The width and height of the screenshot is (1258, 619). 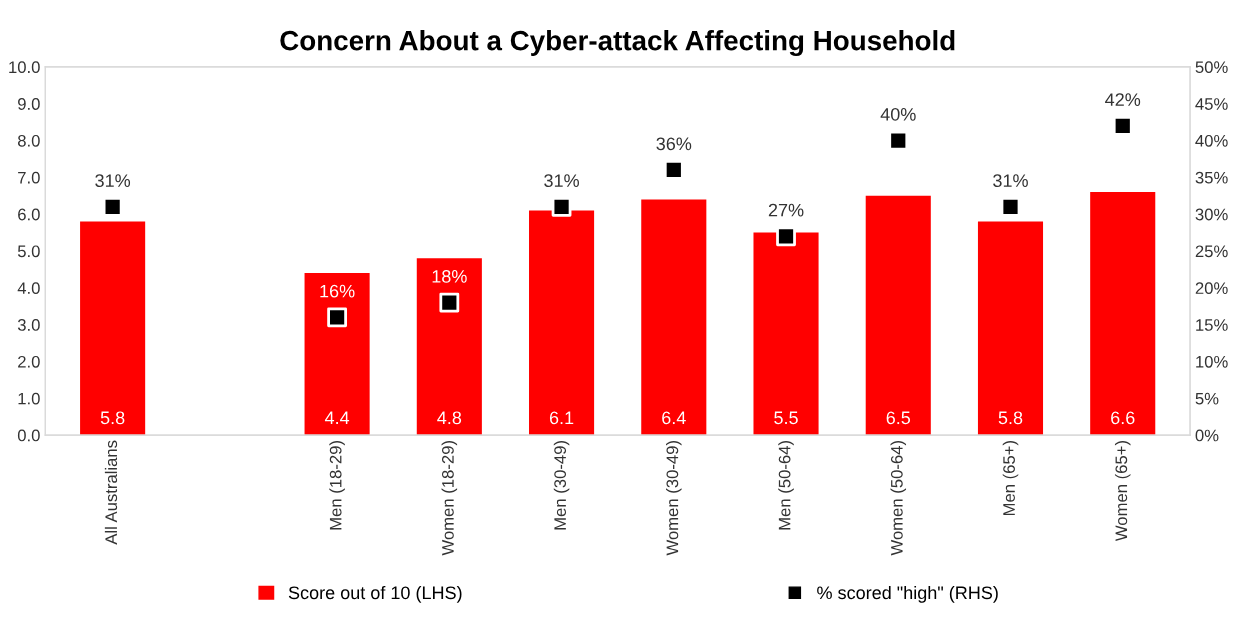 What do you see at coordinates (1123, 99) in the screenshot?
I see `data-label: 42%` at bounding box center [1123, 99].